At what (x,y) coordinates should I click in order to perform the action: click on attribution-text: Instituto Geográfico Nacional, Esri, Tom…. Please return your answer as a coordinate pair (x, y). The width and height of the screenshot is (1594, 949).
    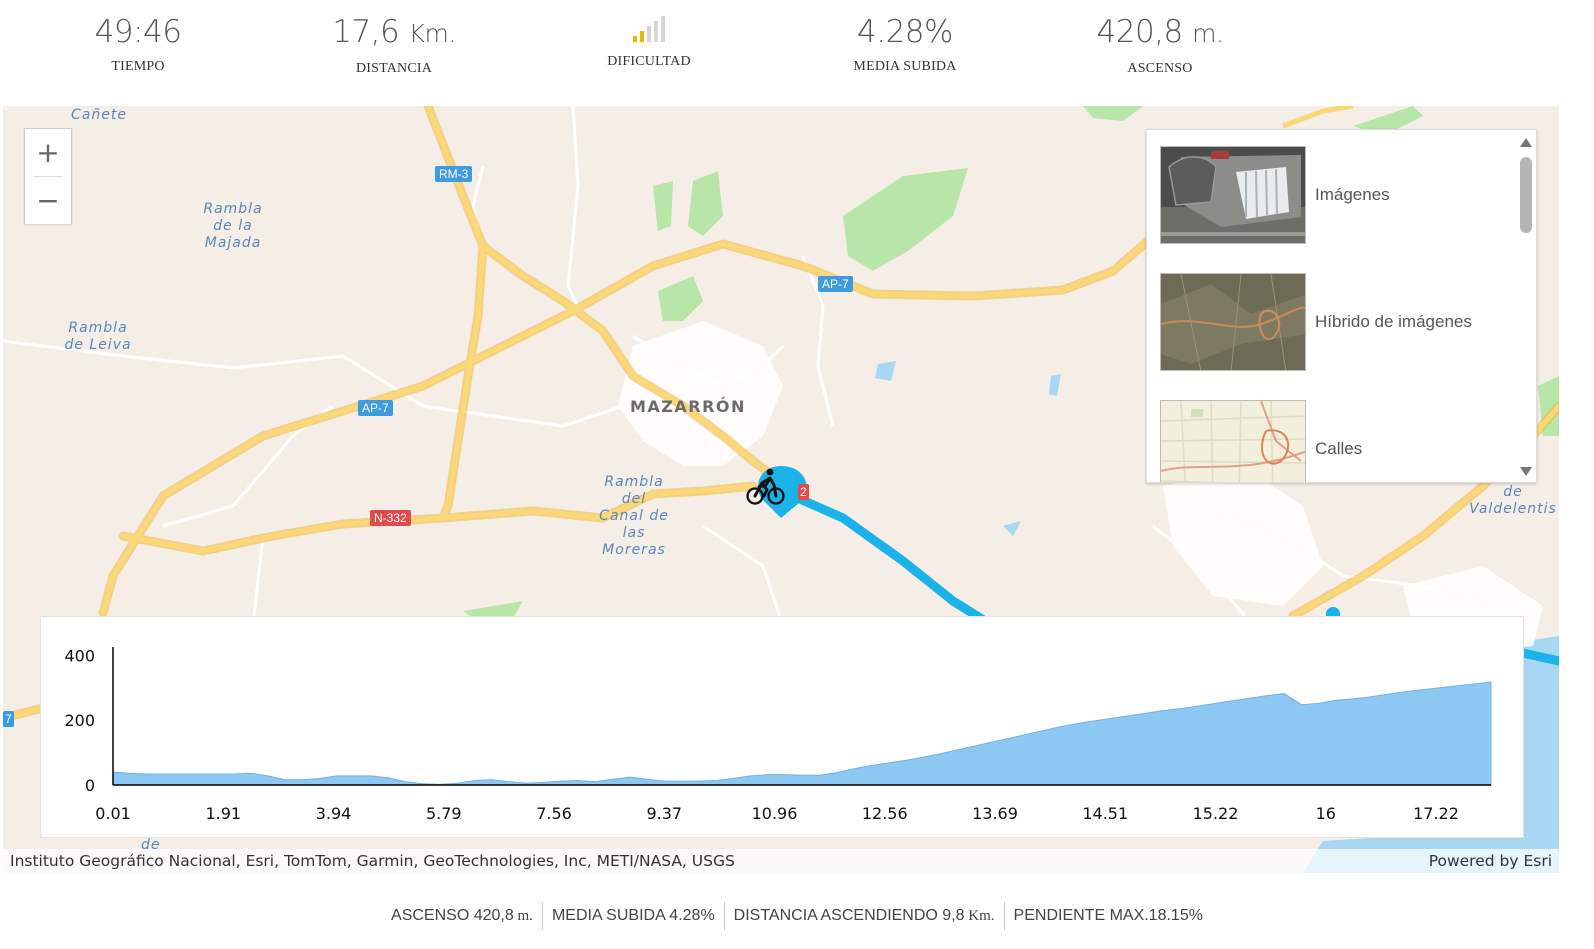
    Looking at the image, I should click on (372, 861).